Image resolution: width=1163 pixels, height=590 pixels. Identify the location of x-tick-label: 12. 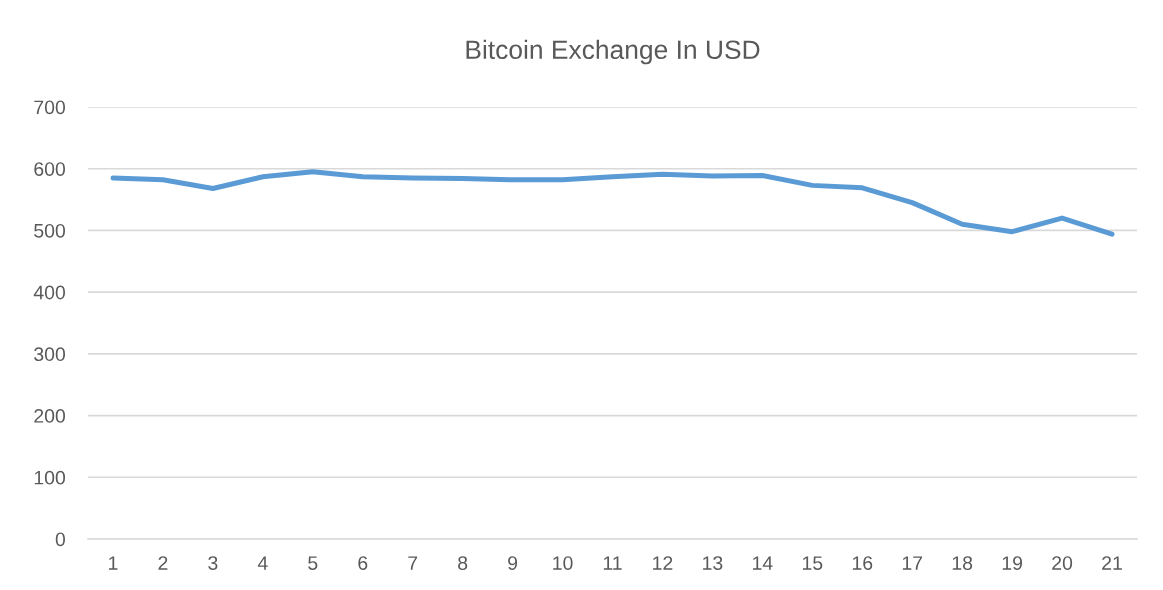
(663, 563).